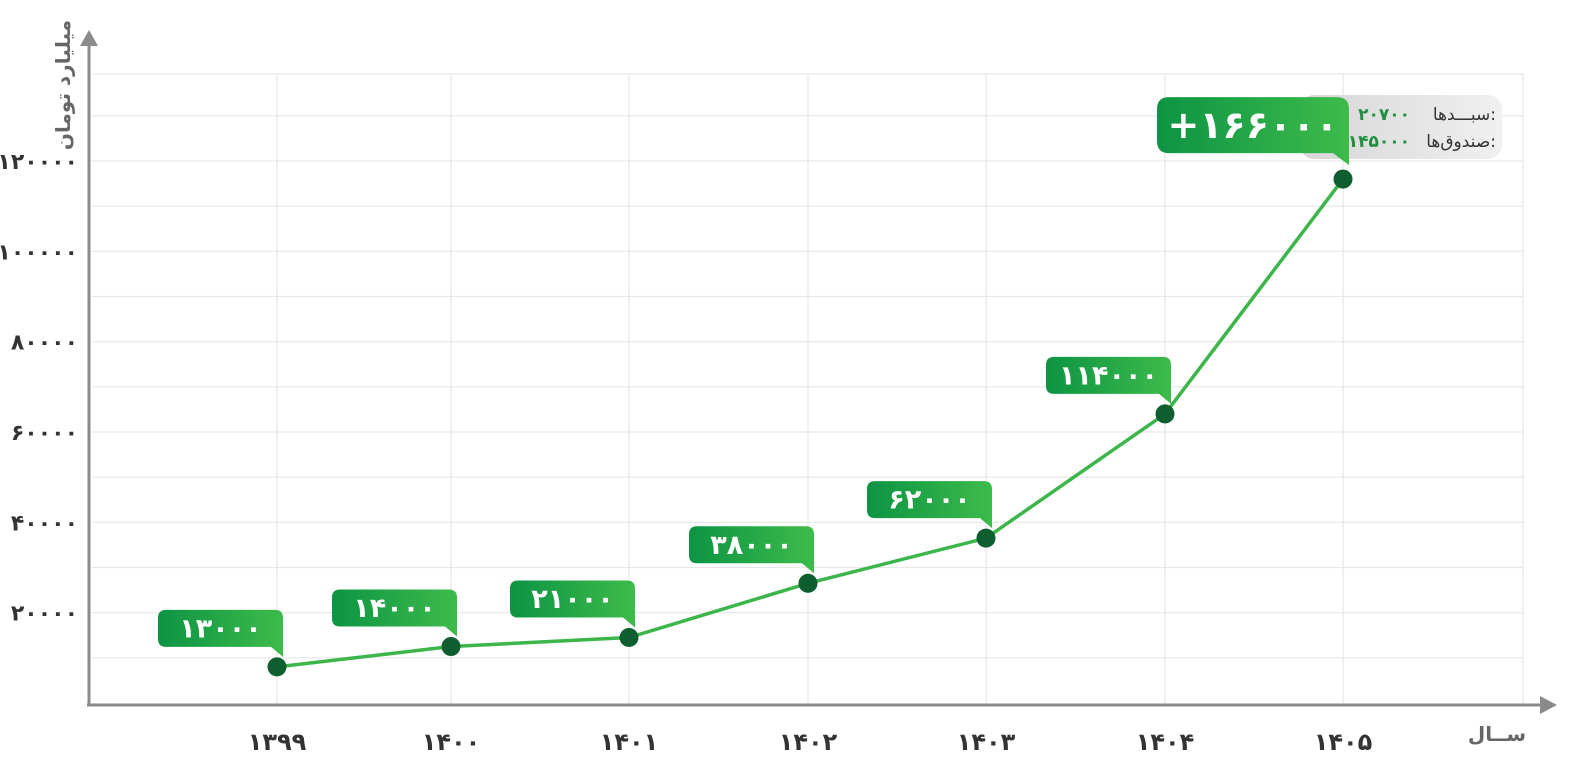 The image size is (1591, 768). Describe the element at coordinates (1464, 115) in the screenshot. I see `breakdown-label: سبـــدها:` at that location.